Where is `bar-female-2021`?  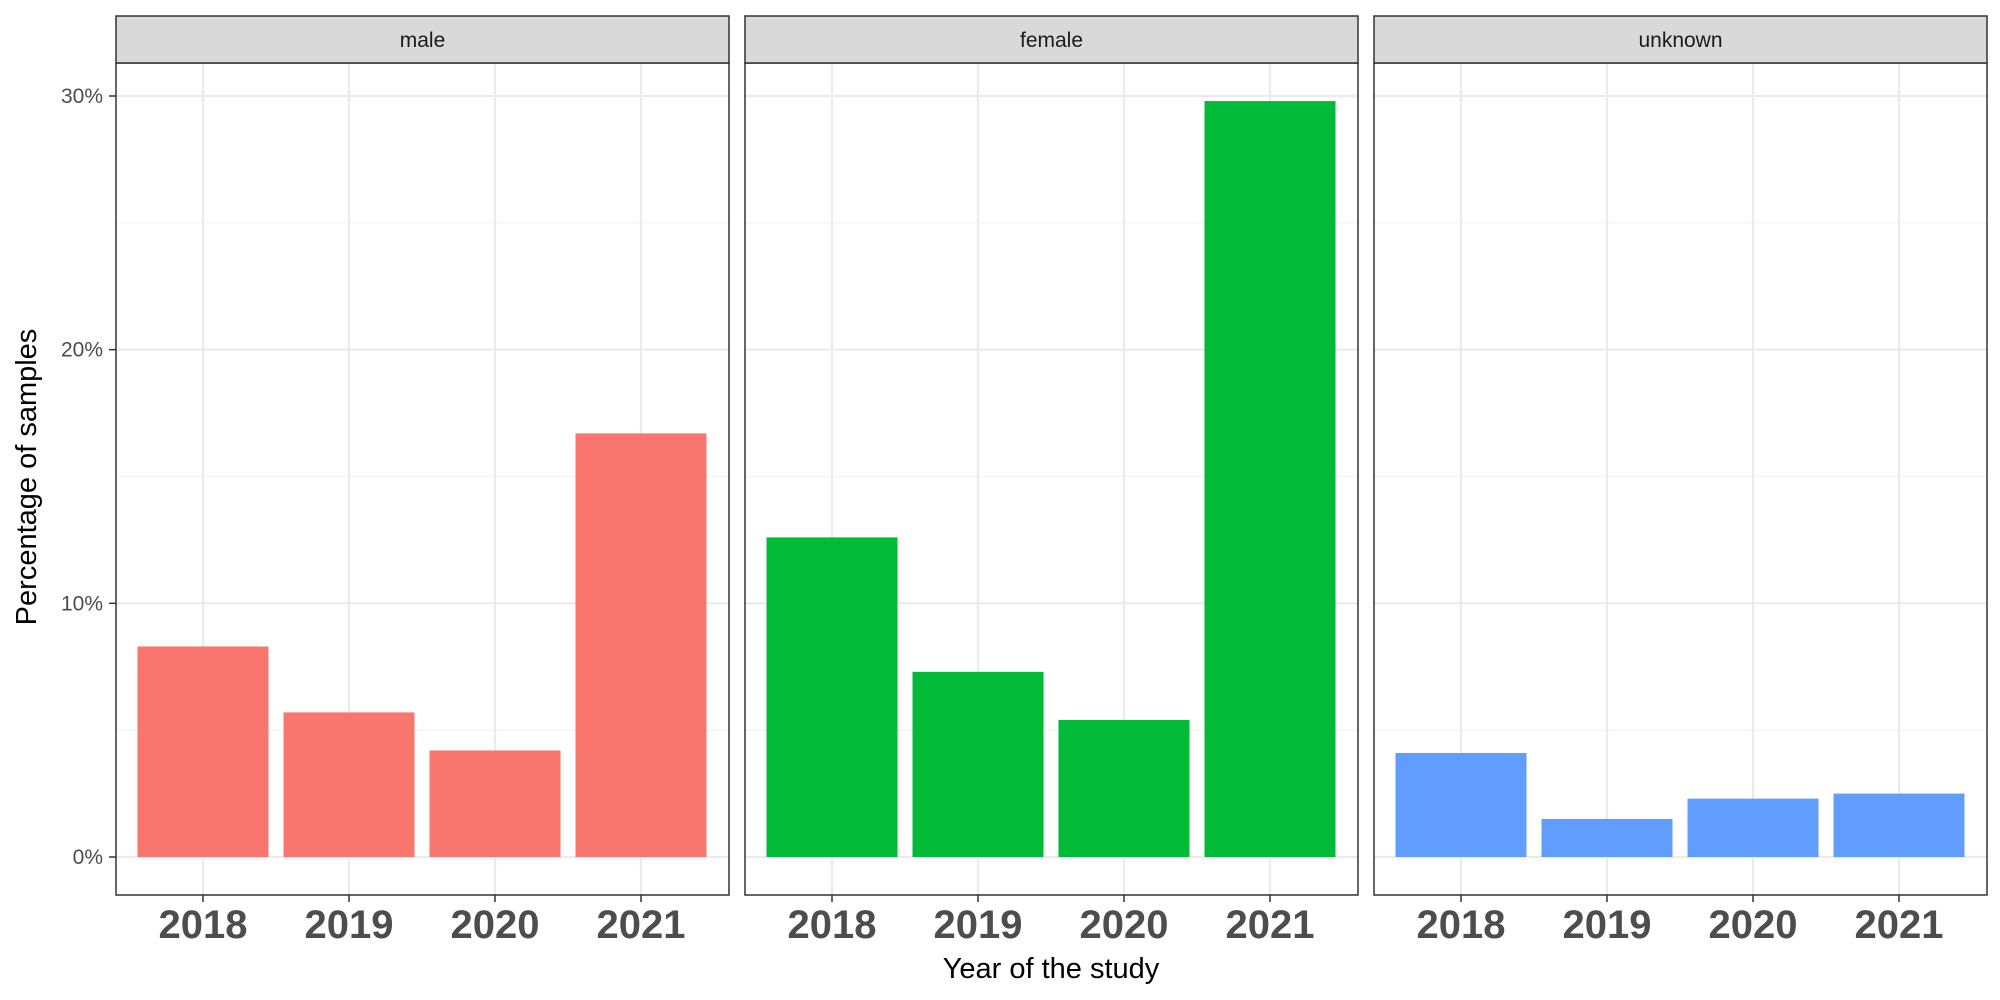
bar-female-2021 is located at coordinates (1270, 479).